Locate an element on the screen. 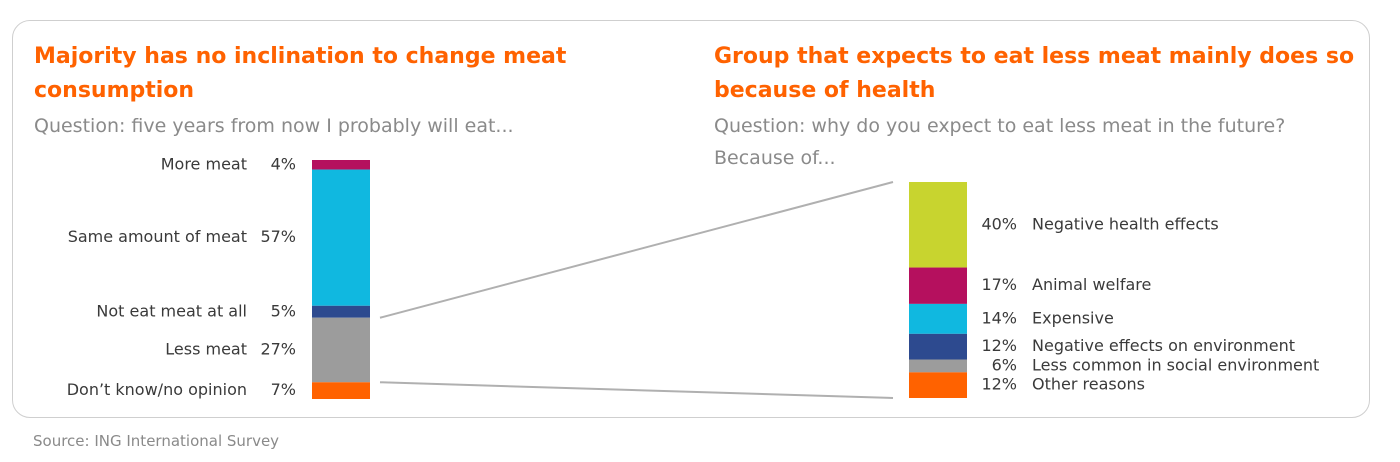 The height and width of the screenshot is (462, 1400). left-segment-label-1: More meat is located at coordinates (204, 163).